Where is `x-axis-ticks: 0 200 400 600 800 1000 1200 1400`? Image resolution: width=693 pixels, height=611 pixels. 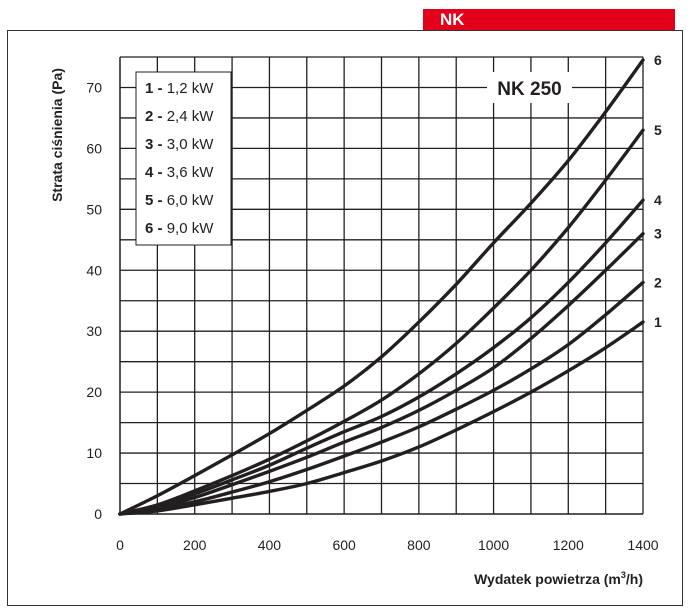 x-axis-ticks: 0 200 400 600 800 1000 1200 1400 is located at coordinates (387, 545).